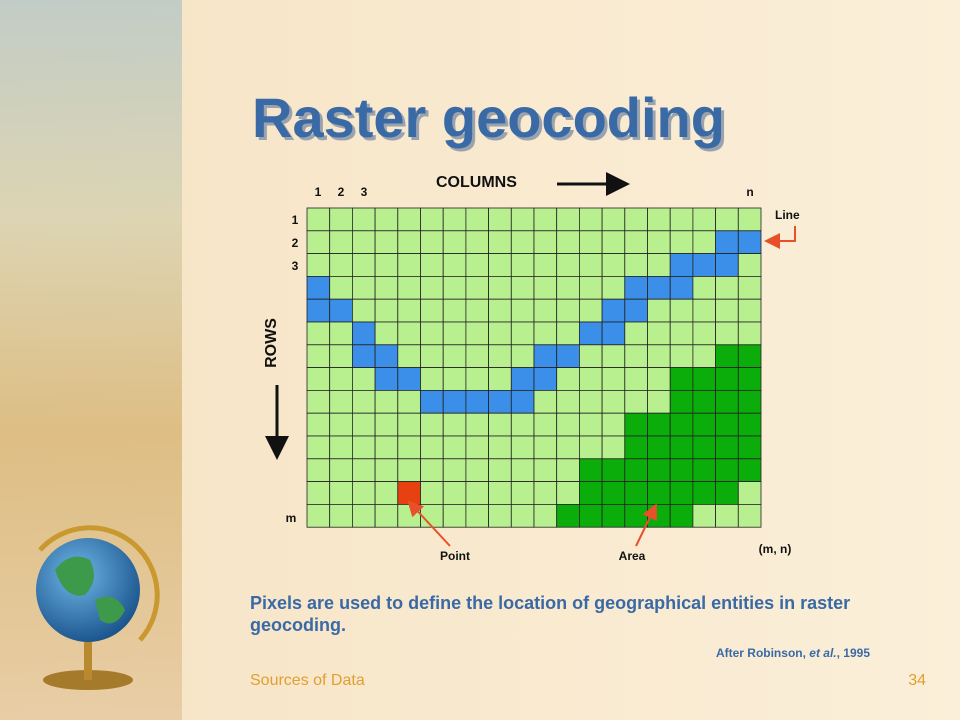  What do you see at coordinates (488, 117) in the screenshot?
I see `title: Raster geocoding` at bounding box center [488, 117].